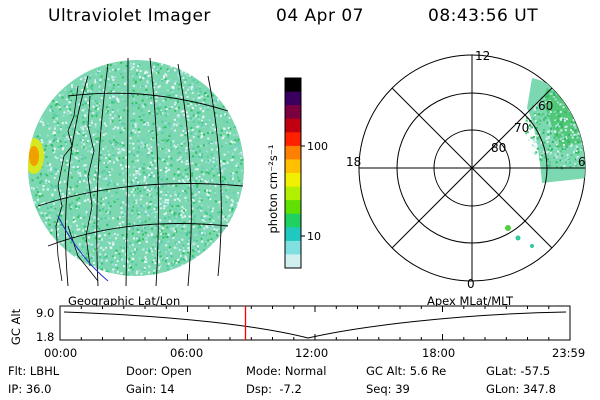  I want to click on colorbar: 100 10, so click(306, 173).